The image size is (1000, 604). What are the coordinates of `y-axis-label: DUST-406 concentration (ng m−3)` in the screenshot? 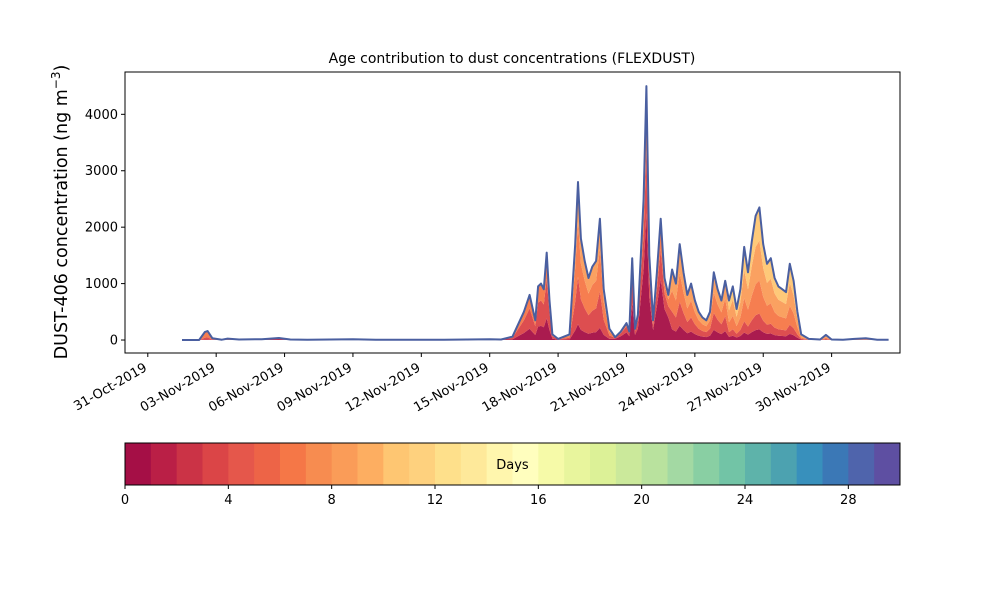 It's located at (60, 212).